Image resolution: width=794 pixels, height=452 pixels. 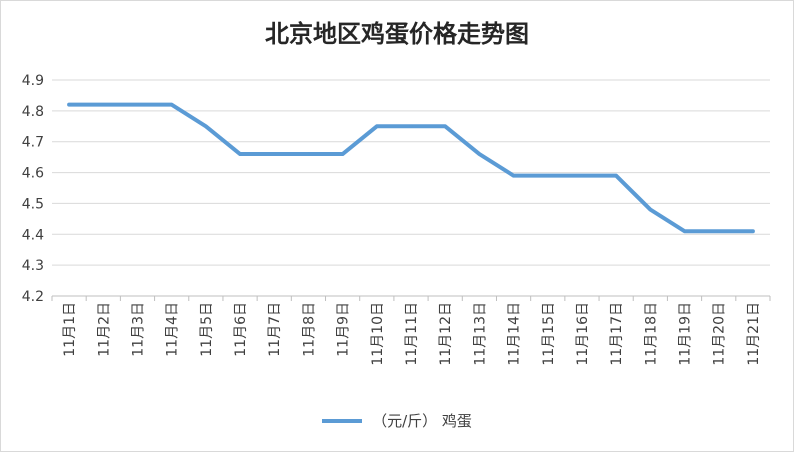 What do you see at coordinates (138, 329) in the screenshot?
I see `x-tick-label: 11月3日` at bounding box center [138, 329].